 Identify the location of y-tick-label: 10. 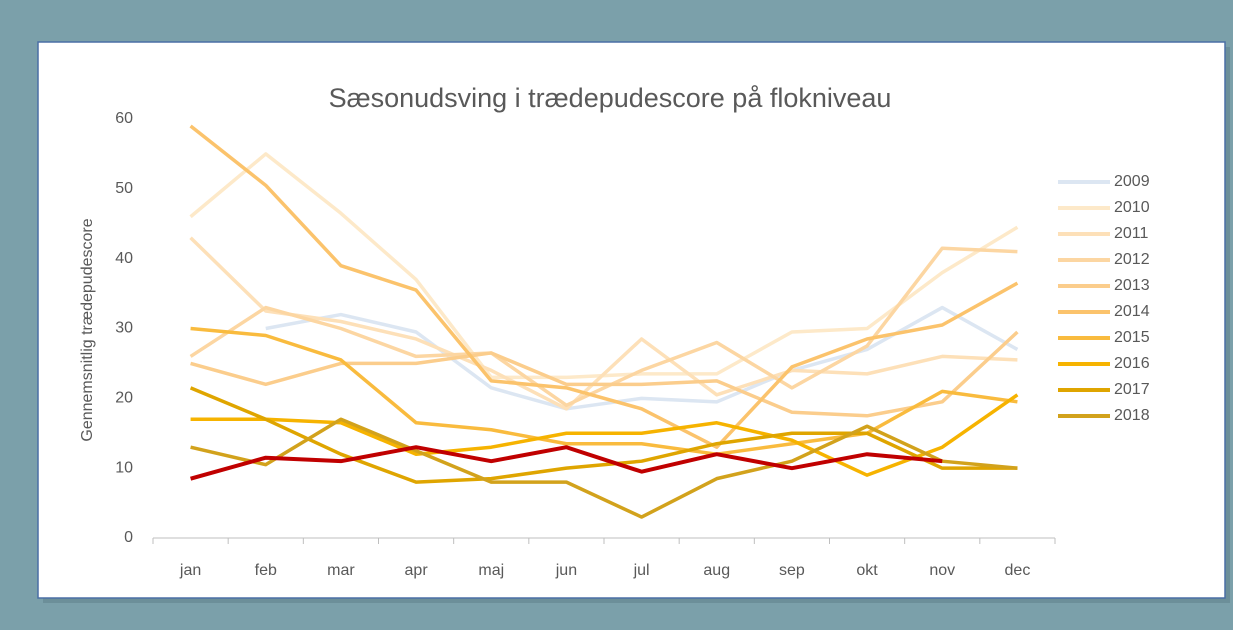
(124, 467).